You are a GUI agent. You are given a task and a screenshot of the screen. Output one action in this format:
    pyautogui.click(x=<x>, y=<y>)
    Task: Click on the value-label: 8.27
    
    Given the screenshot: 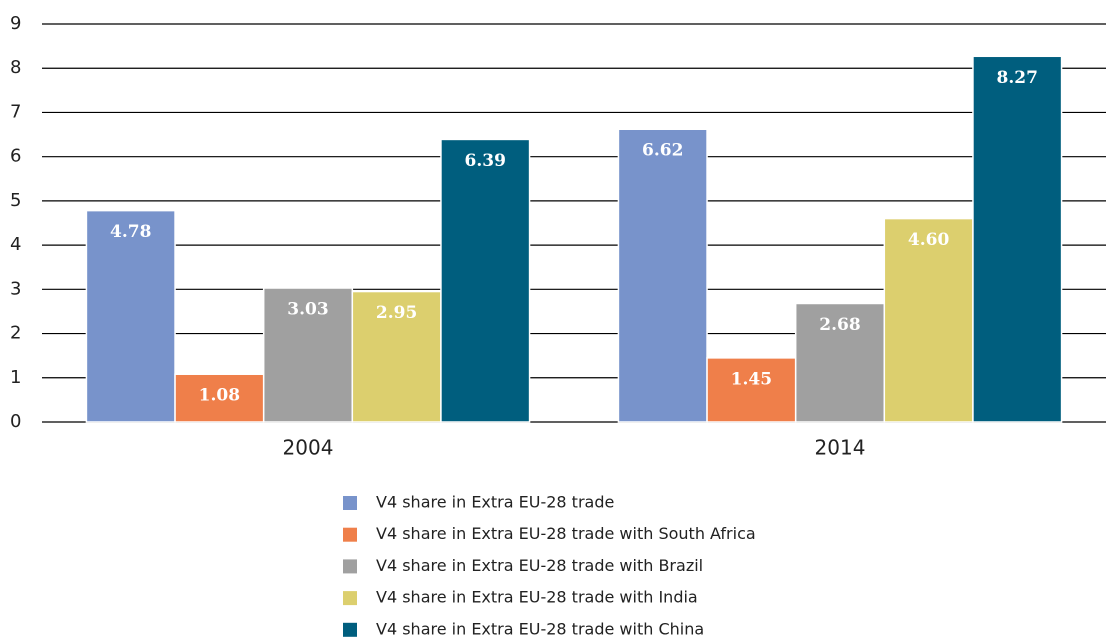 What is the action you would take?
    pyautogui.click(x=1017, y=78)
    